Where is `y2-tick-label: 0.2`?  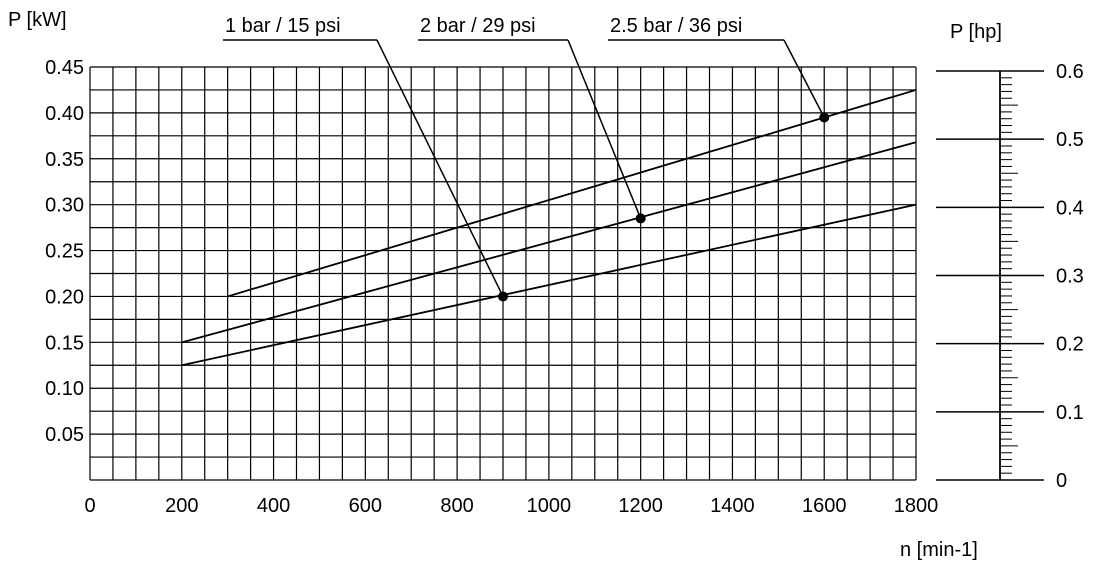 y2-tick-label: 0.2 is located at coordinates (1070, 345).